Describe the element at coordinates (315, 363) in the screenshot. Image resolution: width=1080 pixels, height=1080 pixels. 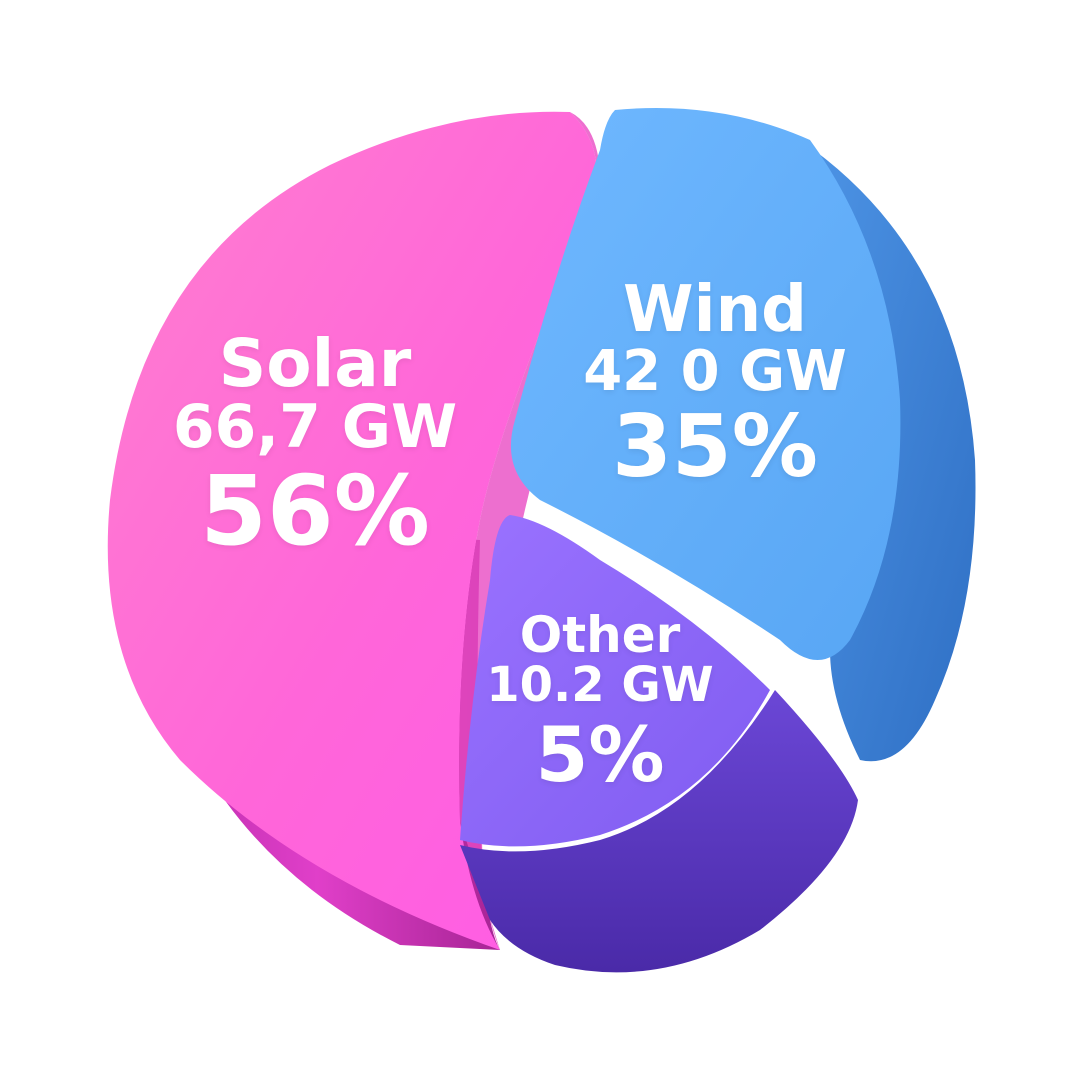
I see `slice-name-solar: Solar` at that location.